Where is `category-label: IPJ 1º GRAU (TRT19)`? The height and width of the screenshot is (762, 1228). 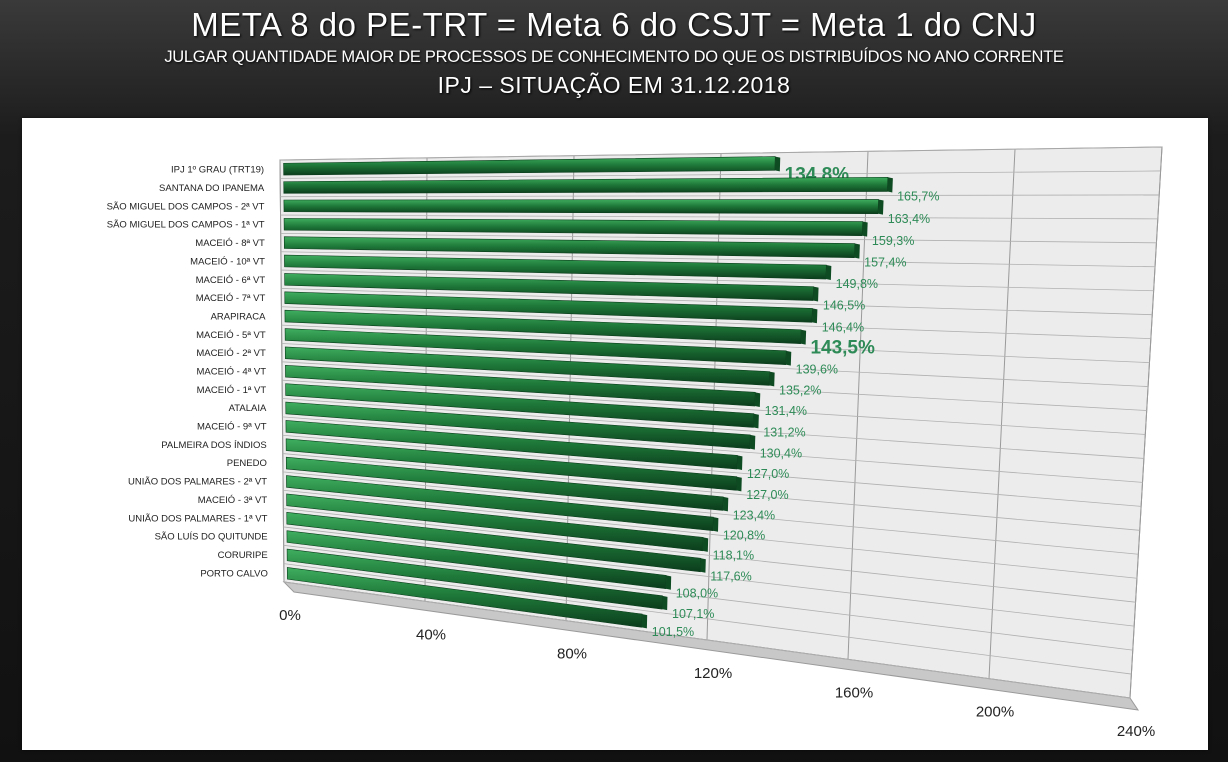 category-label: IPJ 1º GRAU (TRT19) is located at coordinates (217, 170).